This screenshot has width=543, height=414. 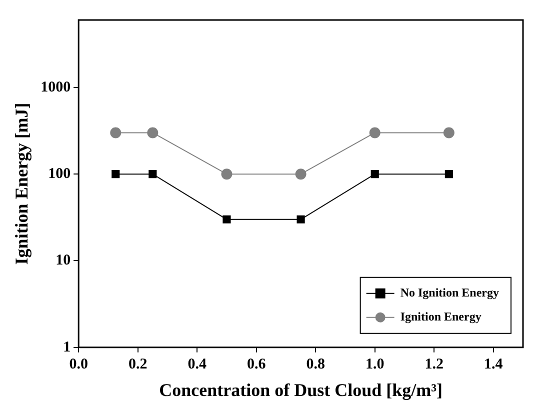 What do you see at coordinates (21, 183) in the screenshot?
I see `y-axis-title: Ignition Energy [mJ]` at bounding box center [21, 183].